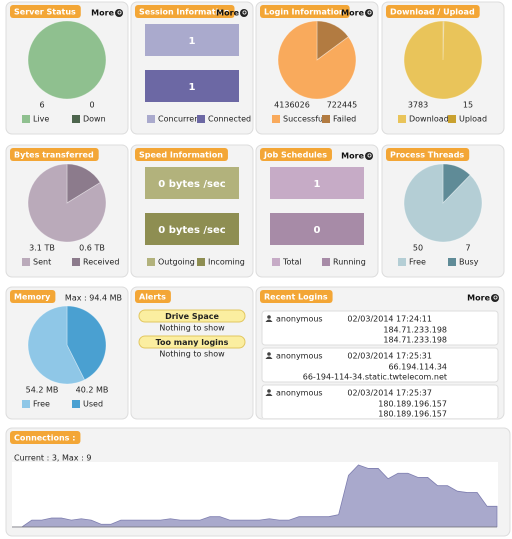 The image size is (512, 539). Describe the element at coordinates (417, 262) in the screenshot. I see `legend-label: Free` at that location.